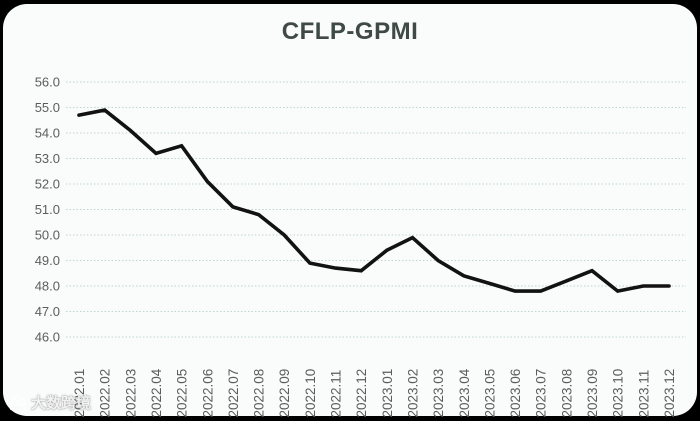 The width and height of the screenshot is (700, 421). Describe the element at coordinates (47, 311) in the screenshot. I see `y-tick-label: 47.0` at that location.